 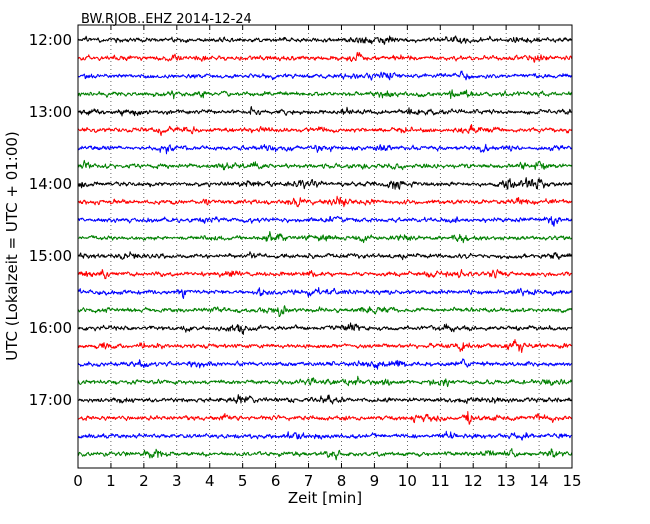 What do you see at coordinates (50, 112) in the screenshot?
I see `y-tick-label: 13:00` at bounding box center [50, 112].